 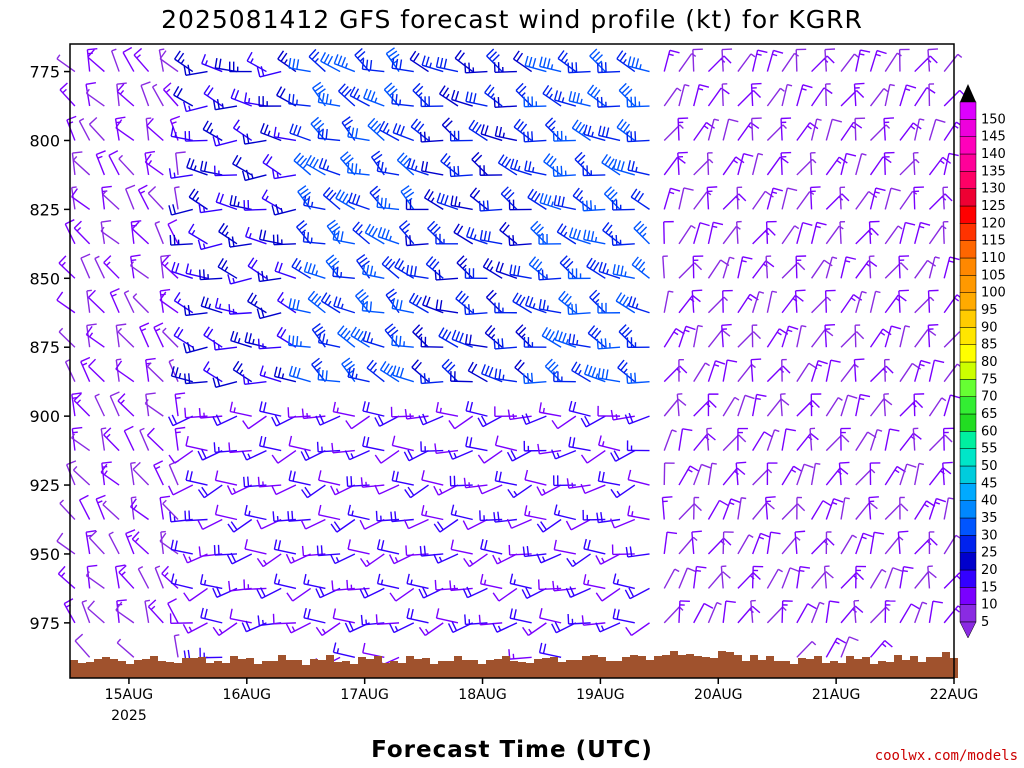 I want to click on colorbar-swatch, so click(x=968, y=596).